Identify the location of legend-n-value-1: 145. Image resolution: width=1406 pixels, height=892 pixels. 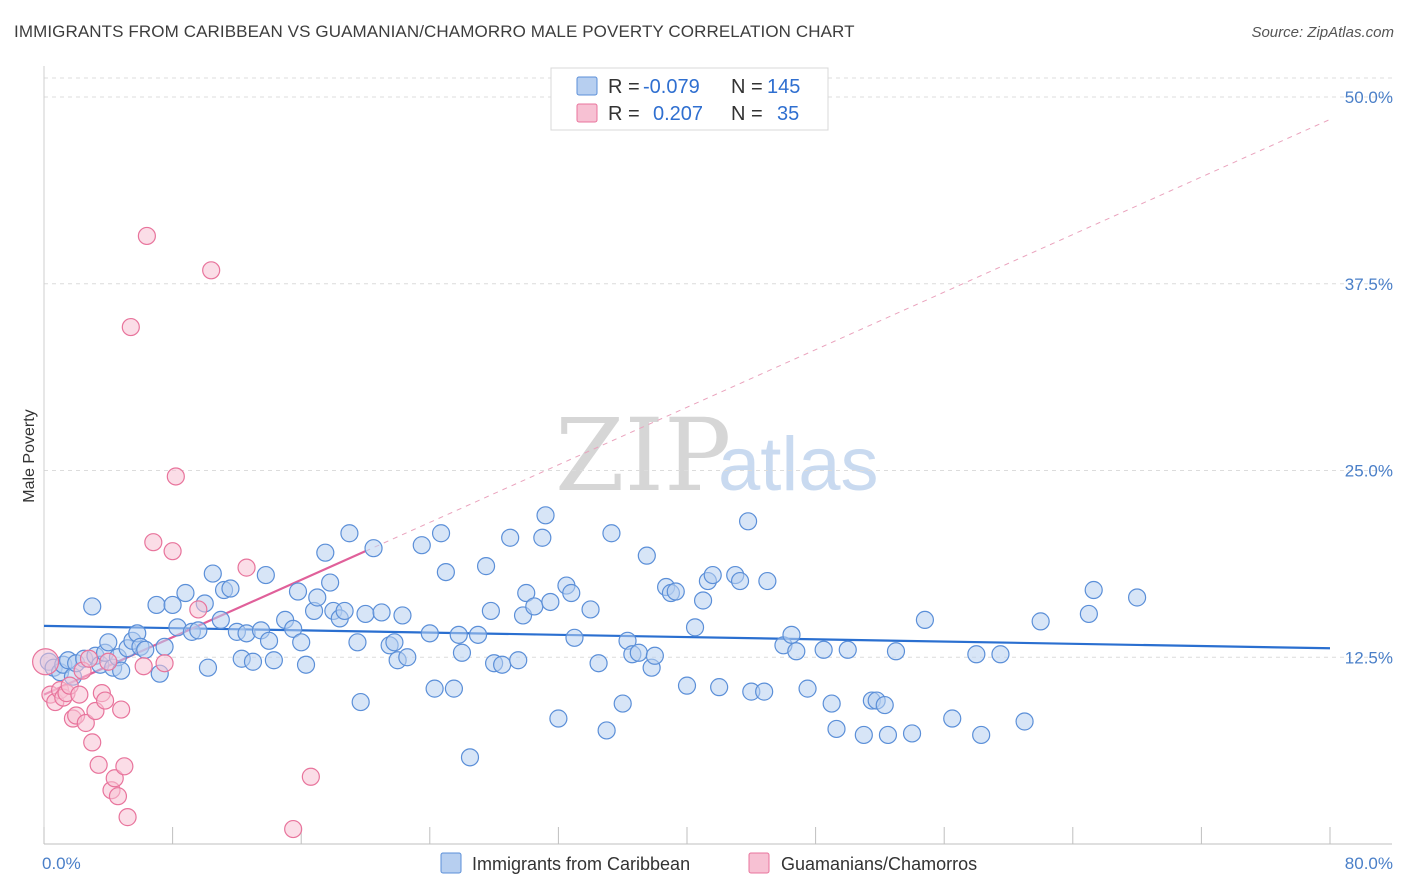
(783, 87).